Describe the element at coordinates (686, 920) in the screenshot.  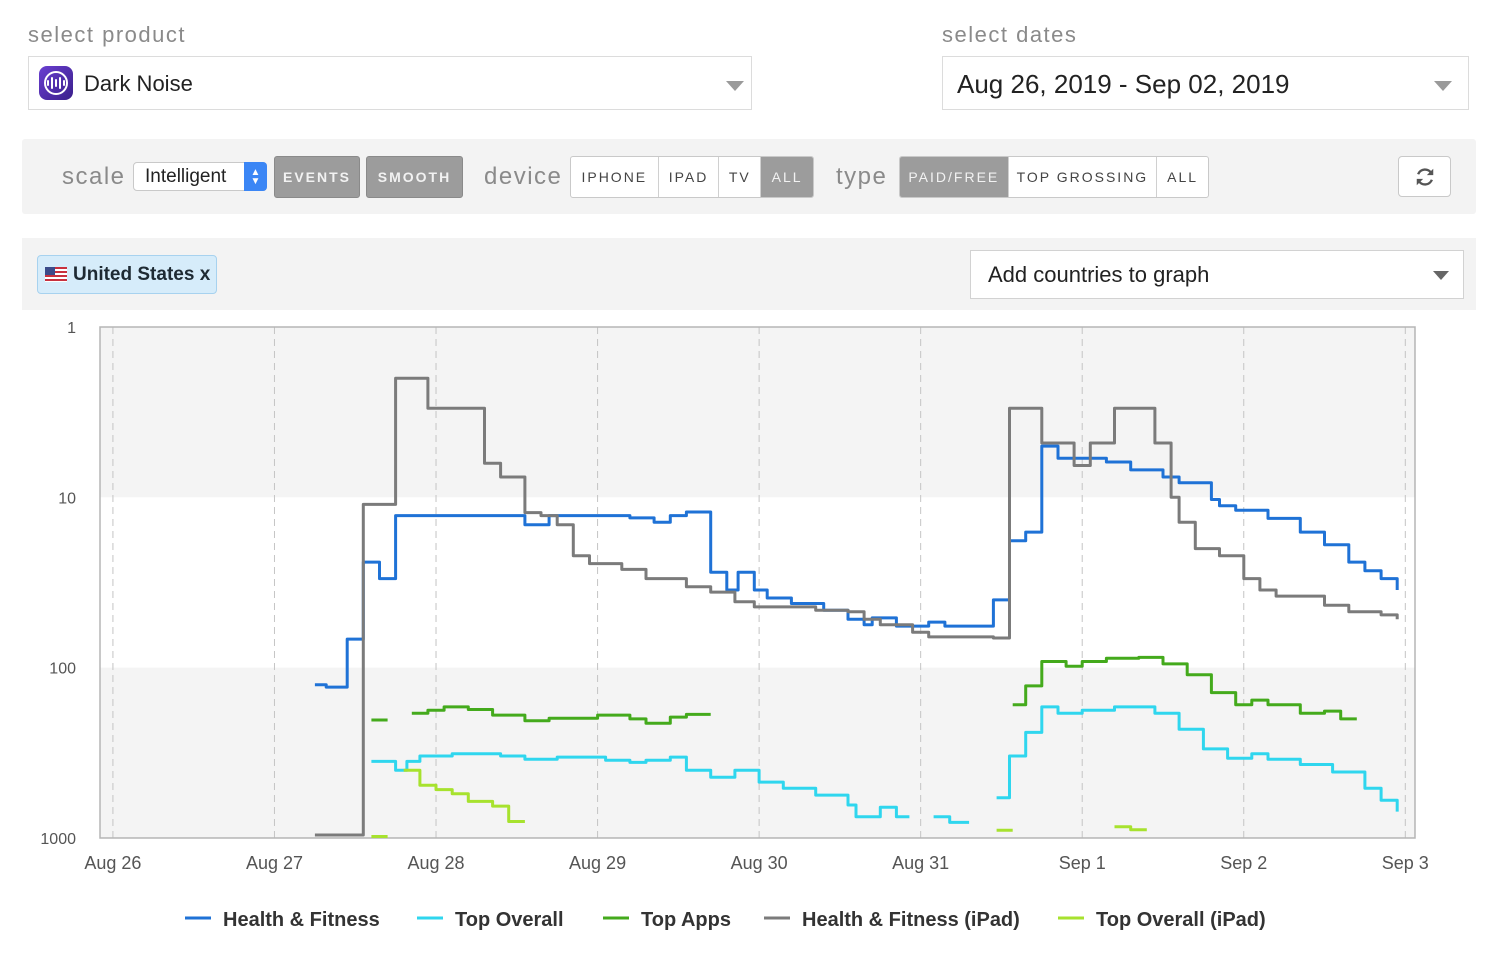
I see `legend-label: Top Apps` at that location.